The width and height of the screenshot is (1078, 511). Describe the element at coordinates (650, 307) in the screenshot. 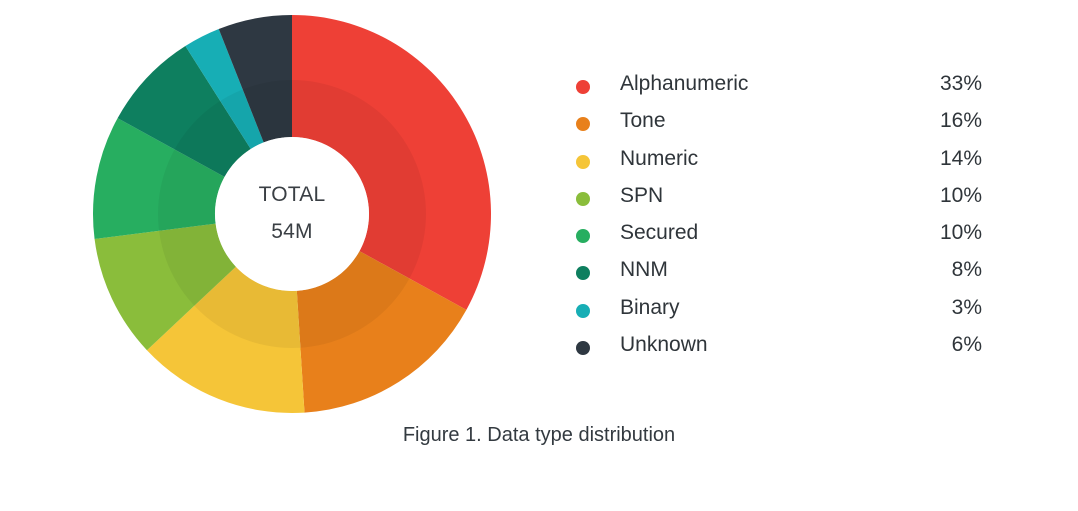

I see `legend-label: Binary` at that location.